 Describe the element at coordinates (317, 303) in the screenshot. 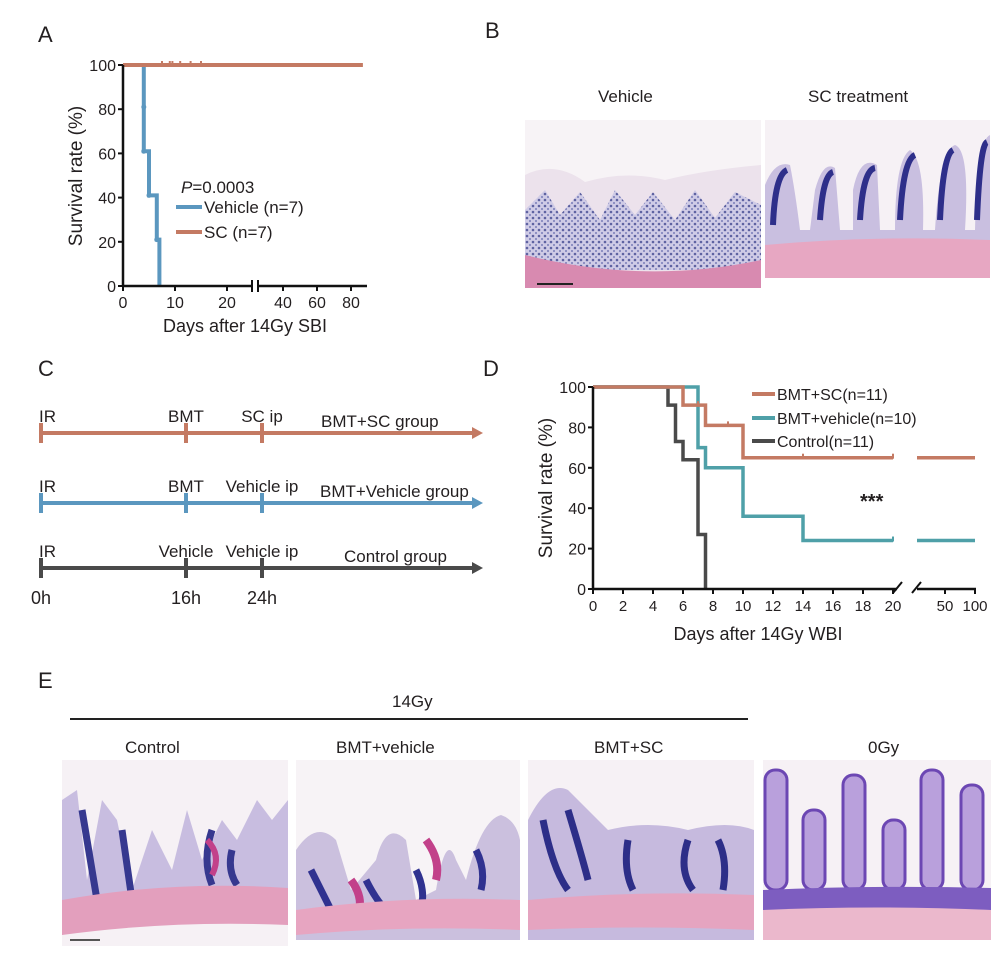

I see `x-tick-label: 60` at that location.